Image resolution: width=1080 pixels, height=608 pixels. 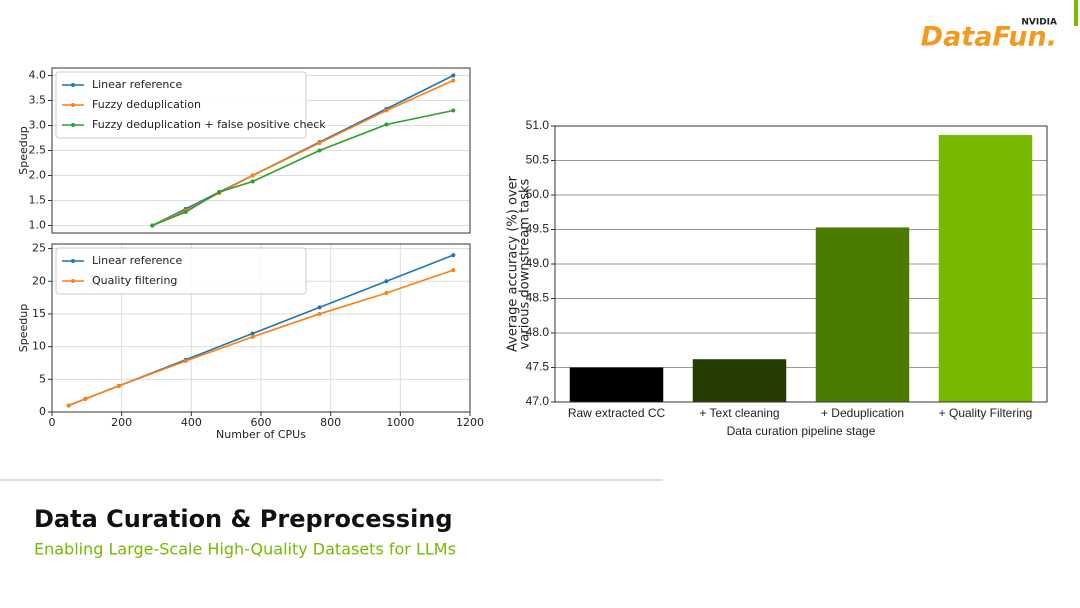 I want to click on y-tick-label: 0, so click(x=42, y=411).